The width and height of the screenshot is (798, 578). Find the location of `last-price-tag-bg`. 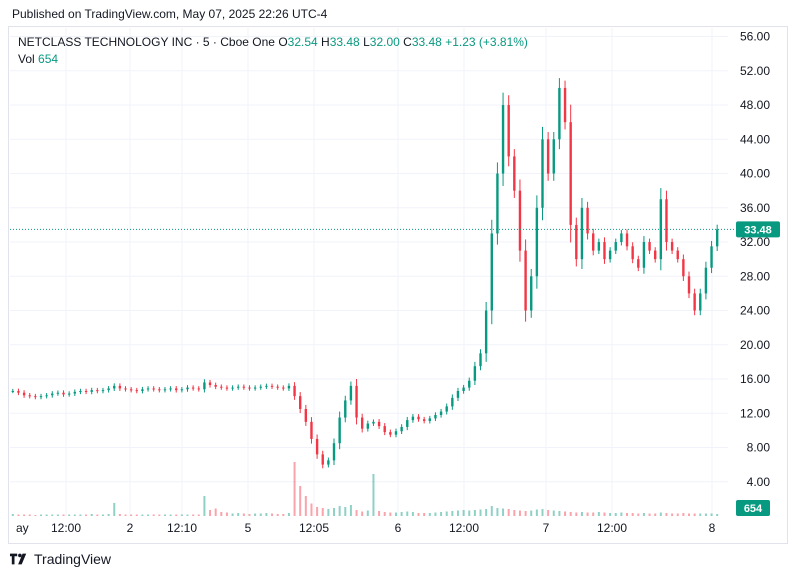

last-price-tag-bg is located at coordinates (758, 229).